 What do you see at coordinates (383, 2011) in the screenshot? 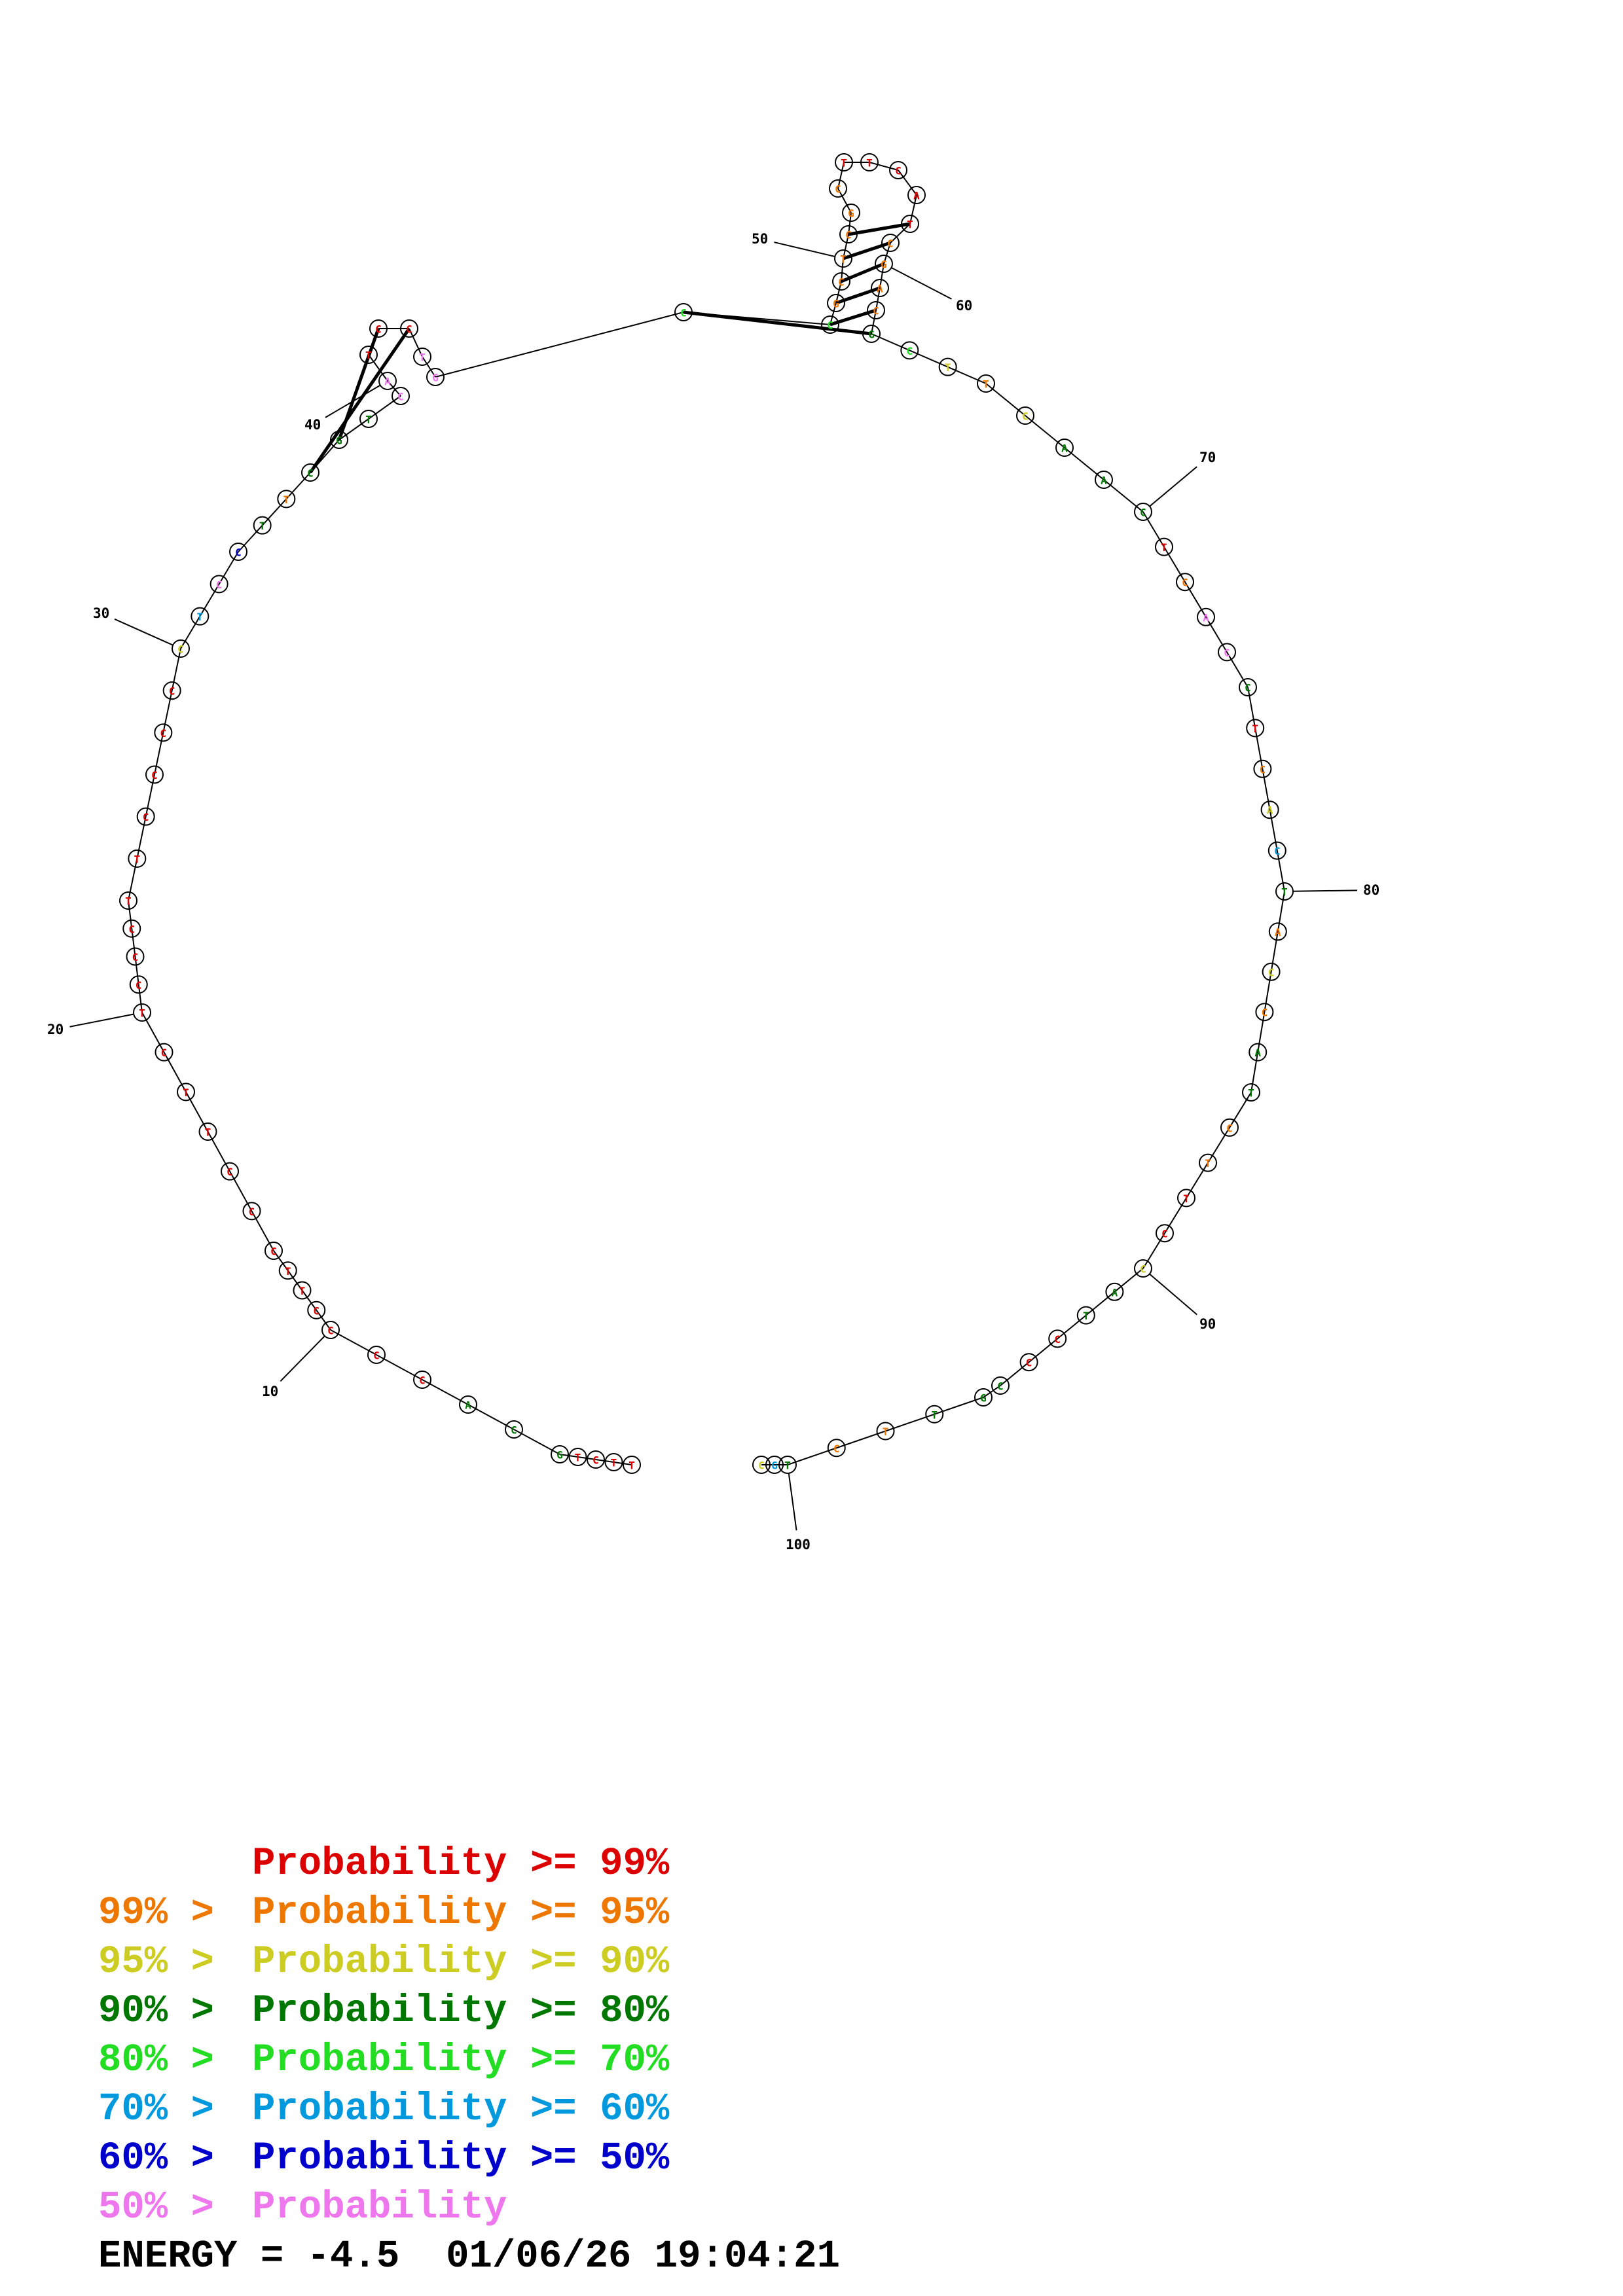
I see `legend-row-4: 90% > Probability >= 80%` at bounding box center [383, 2011].